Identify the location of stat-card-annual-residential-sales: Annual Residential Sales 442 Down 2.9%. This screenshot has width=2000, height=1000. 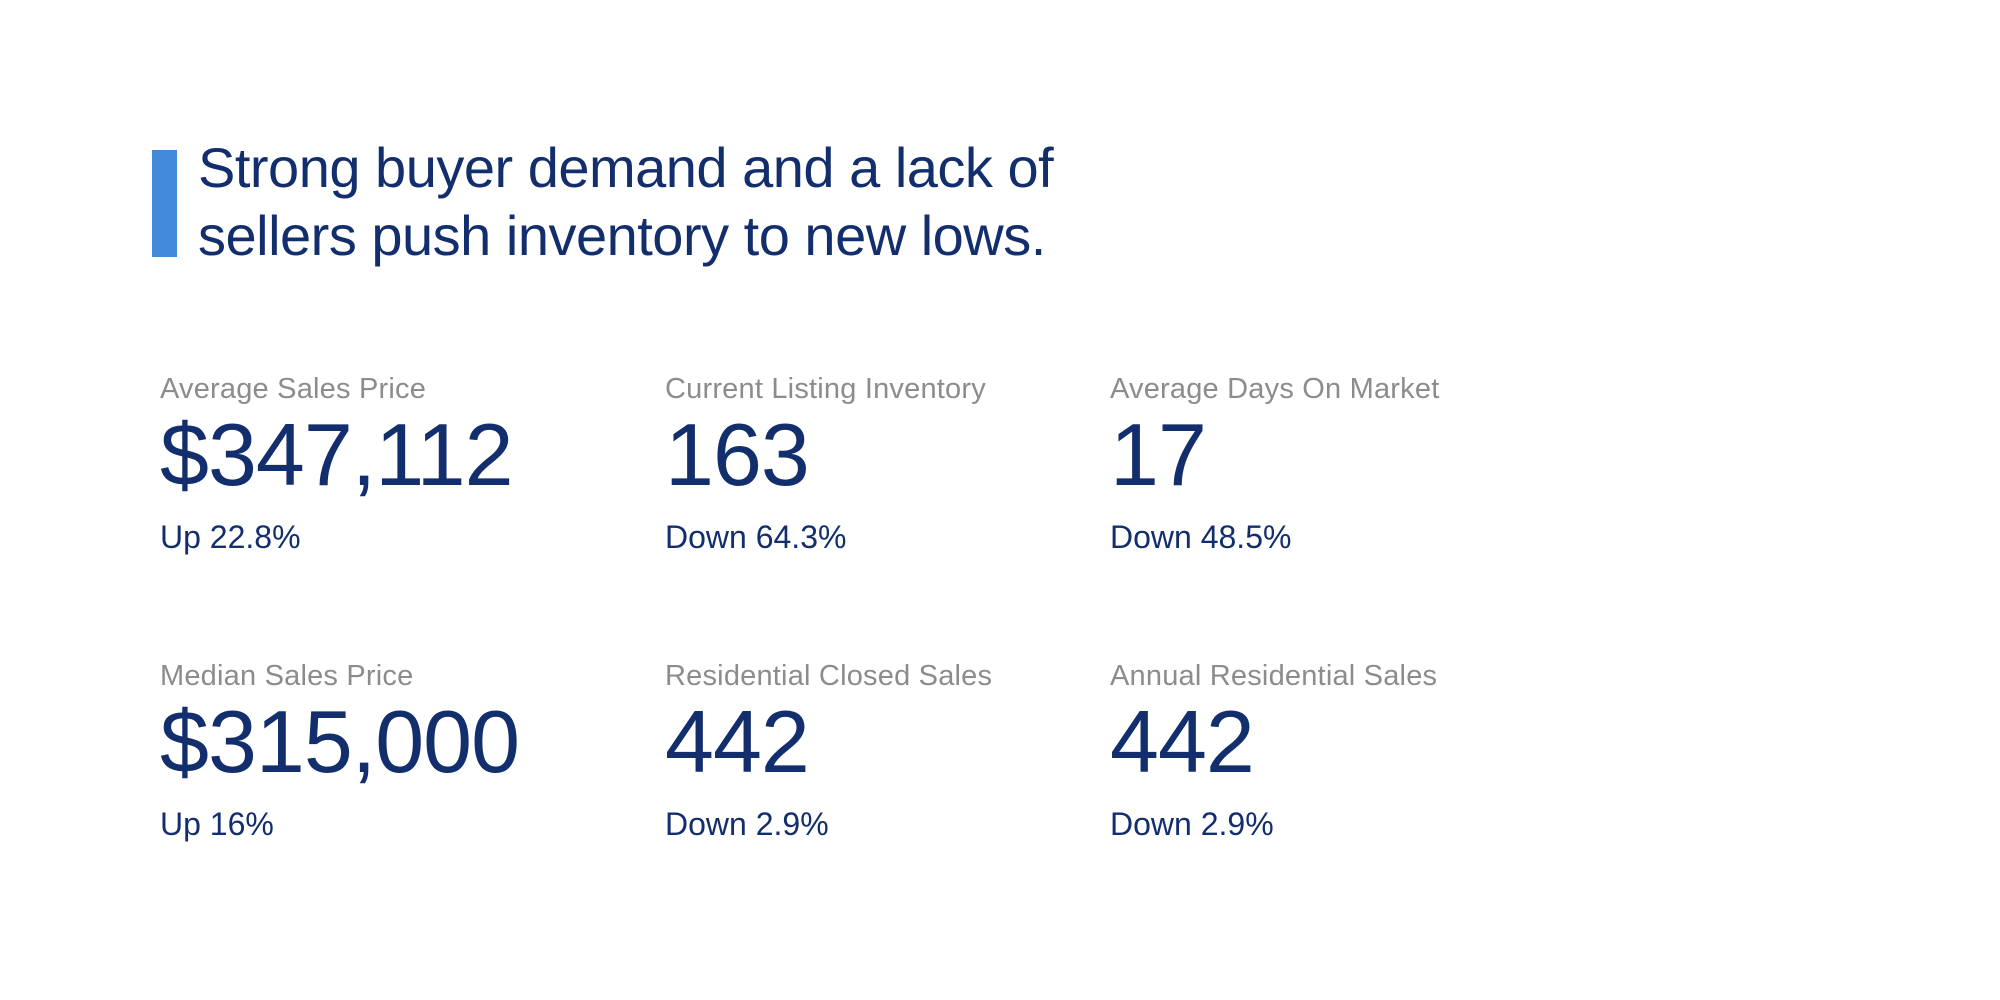
(1370, 751).